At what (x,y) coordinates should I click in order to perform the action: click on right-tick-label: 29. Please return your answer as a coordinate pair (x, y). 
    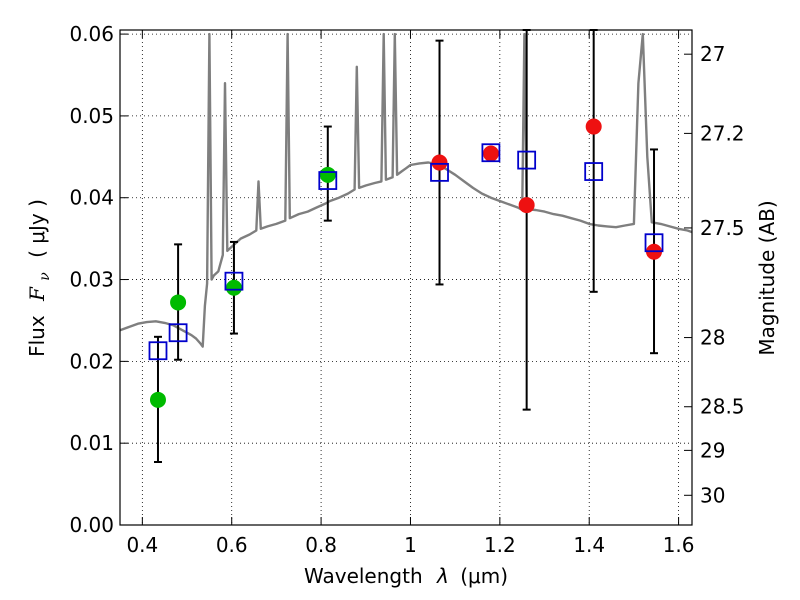
    Looking at the image, I should click on (712, 450).